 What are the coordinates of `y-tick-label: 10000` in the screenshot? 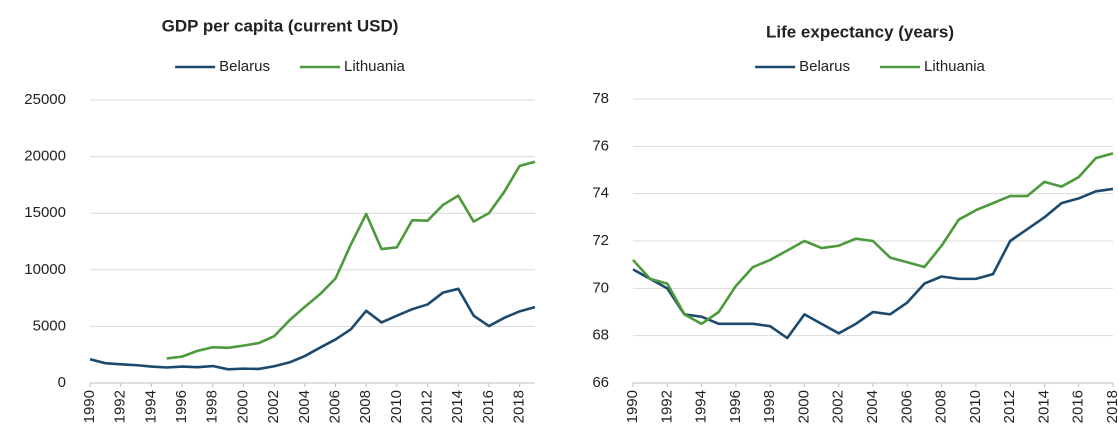 It's located at (45, 269).